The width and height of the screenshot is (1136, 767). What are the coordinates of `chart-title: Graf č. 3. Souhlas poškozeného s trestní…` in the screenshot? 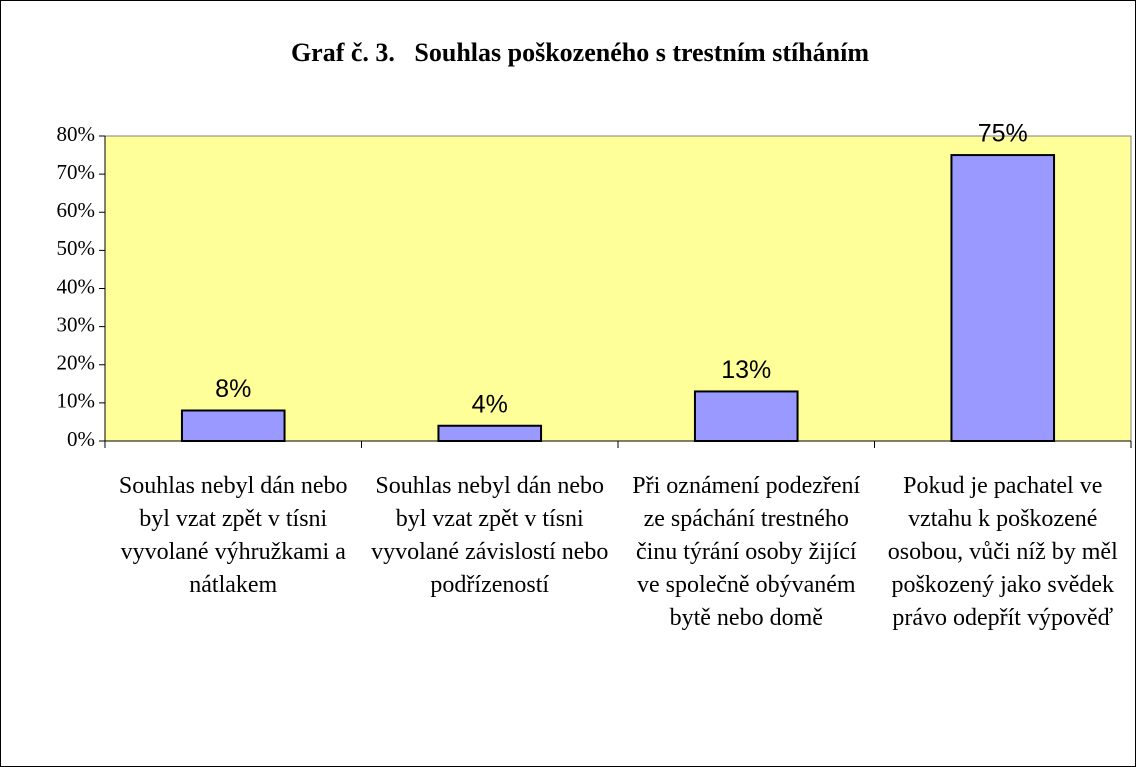 It's located at (580, 52).